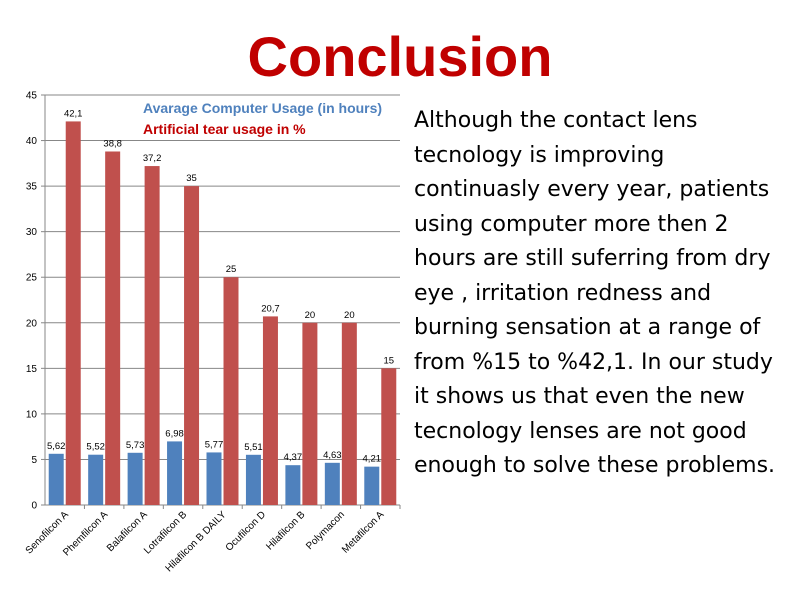  Describe the element at coordinates (285, 530) in the screenshot. I see `x-tick-label: Hilafilcon B` at that location.